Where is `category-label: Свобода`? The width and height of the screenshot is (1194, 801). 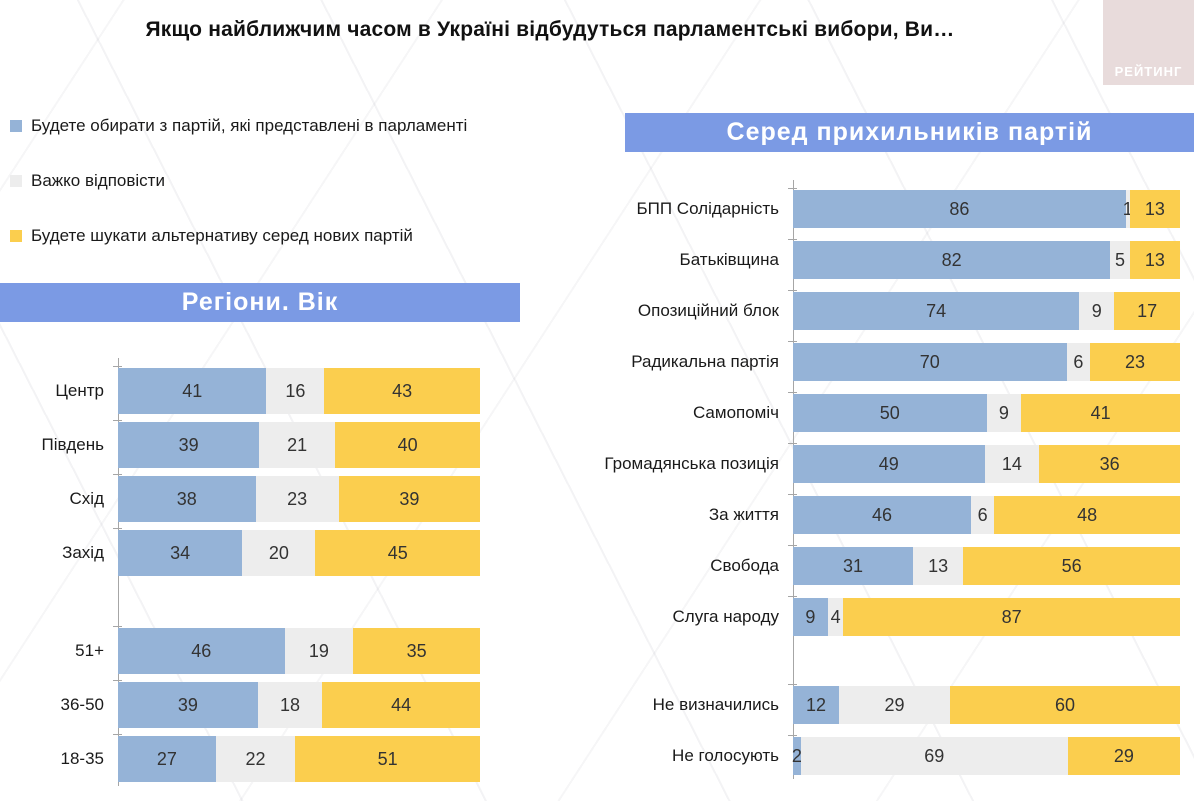 category-label: Свобода is located at coordinates (744, 565).